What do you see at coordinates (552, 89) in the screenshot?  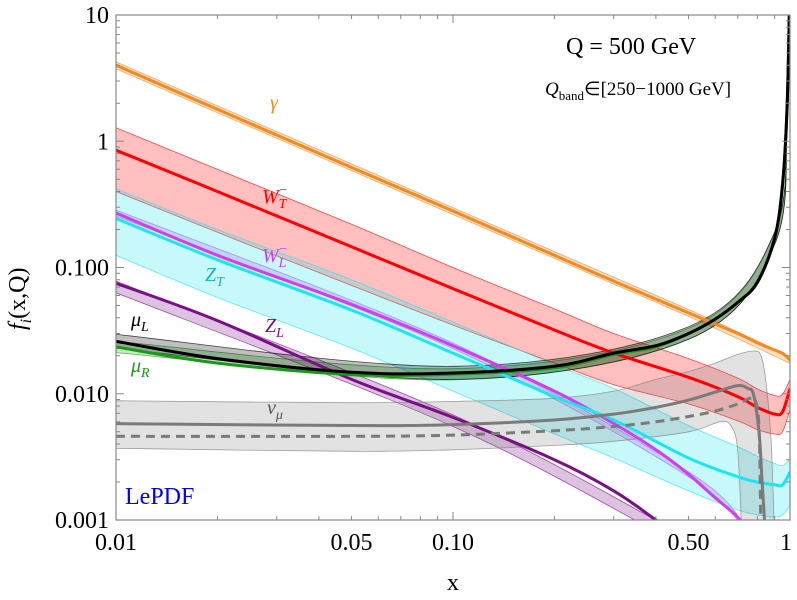 I see `band-annotation-base: Q` at bounding box center [552, 89].